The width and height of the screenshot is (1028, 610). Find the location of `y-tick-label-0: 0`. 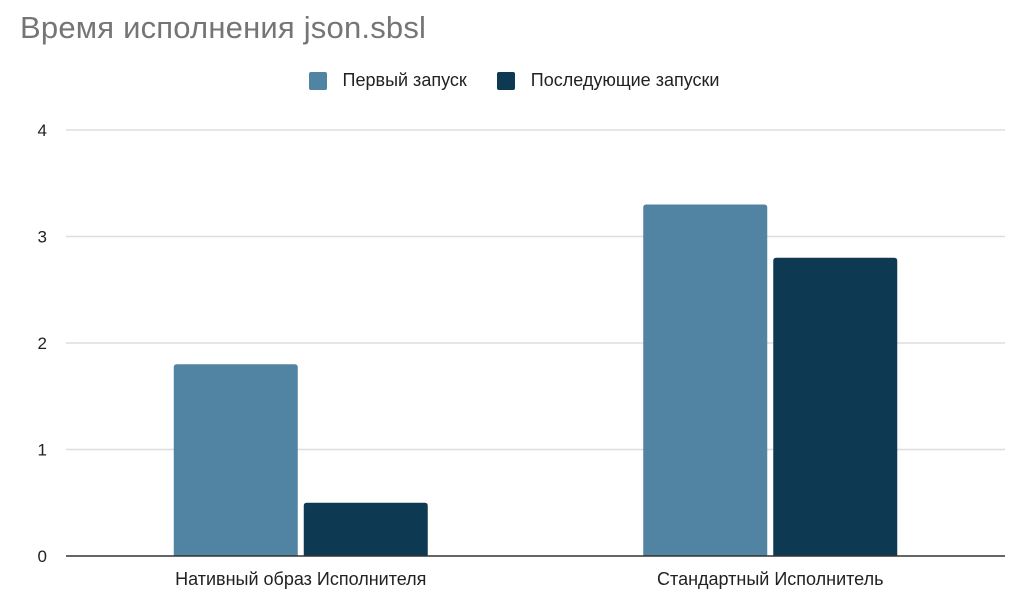

y-tick-label-0: 0 is located at coordinates (42, 556).